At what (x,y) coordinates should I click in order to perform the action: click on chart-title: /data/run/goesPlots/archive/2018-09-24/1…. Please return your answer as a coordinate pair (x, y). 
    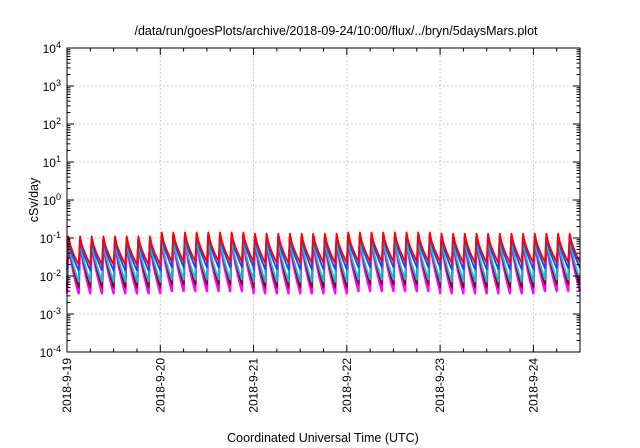
    Looking at the image, I should click on (336, 31).